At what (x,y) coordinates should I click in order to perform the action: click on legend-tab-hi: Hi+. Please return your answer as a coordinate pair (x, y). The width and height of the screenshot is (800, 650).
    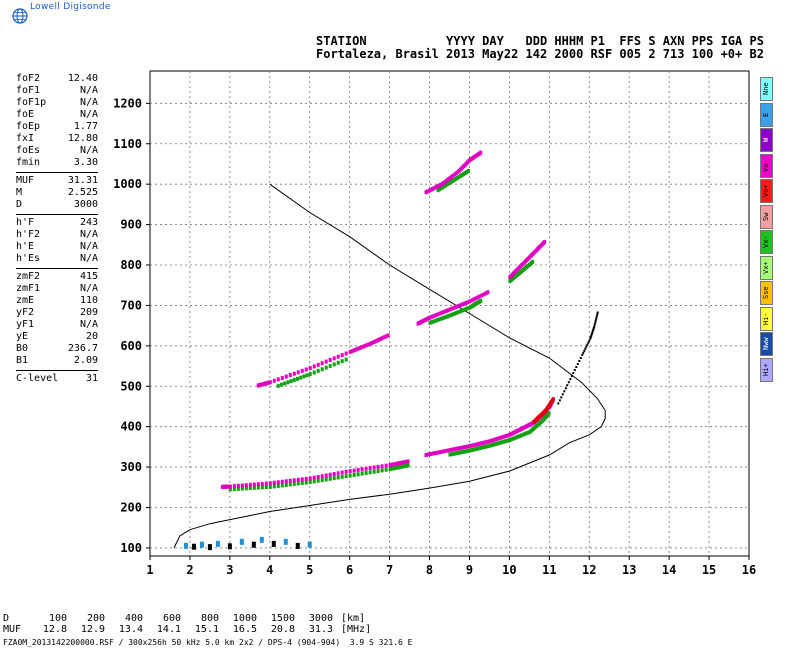
    Looking at the image, I should click on (766, 369).